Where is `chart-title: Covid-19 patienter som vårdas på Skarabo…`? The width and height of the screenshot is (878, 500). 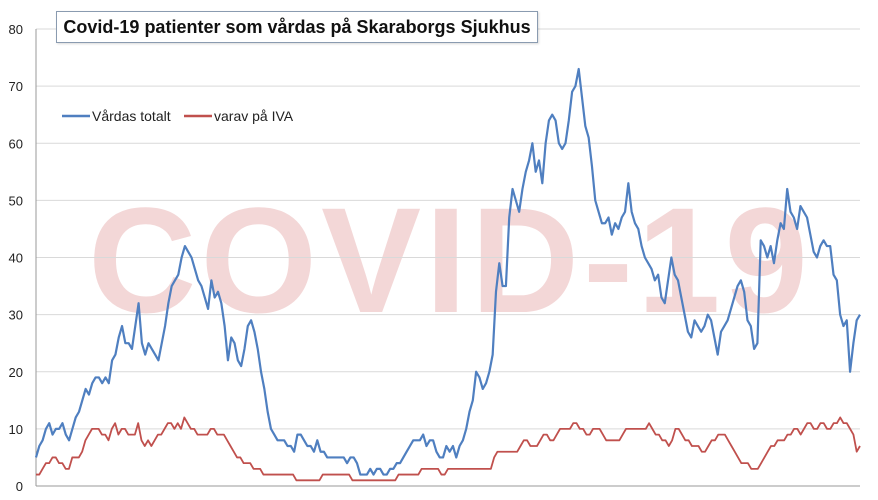 chart-title: Covid-19 patienter som vårdas på Skarabo… is located at coordinates (297, 26).